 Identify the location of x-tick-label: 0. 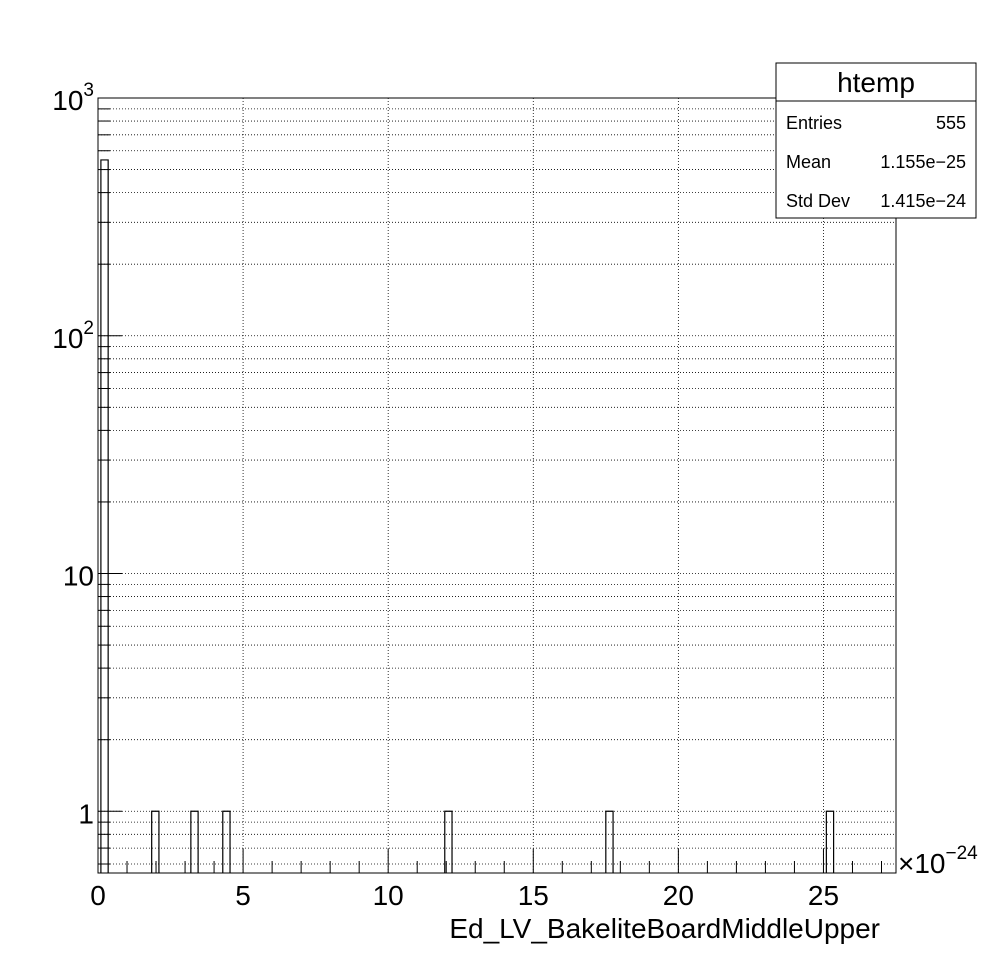
(98, 895).